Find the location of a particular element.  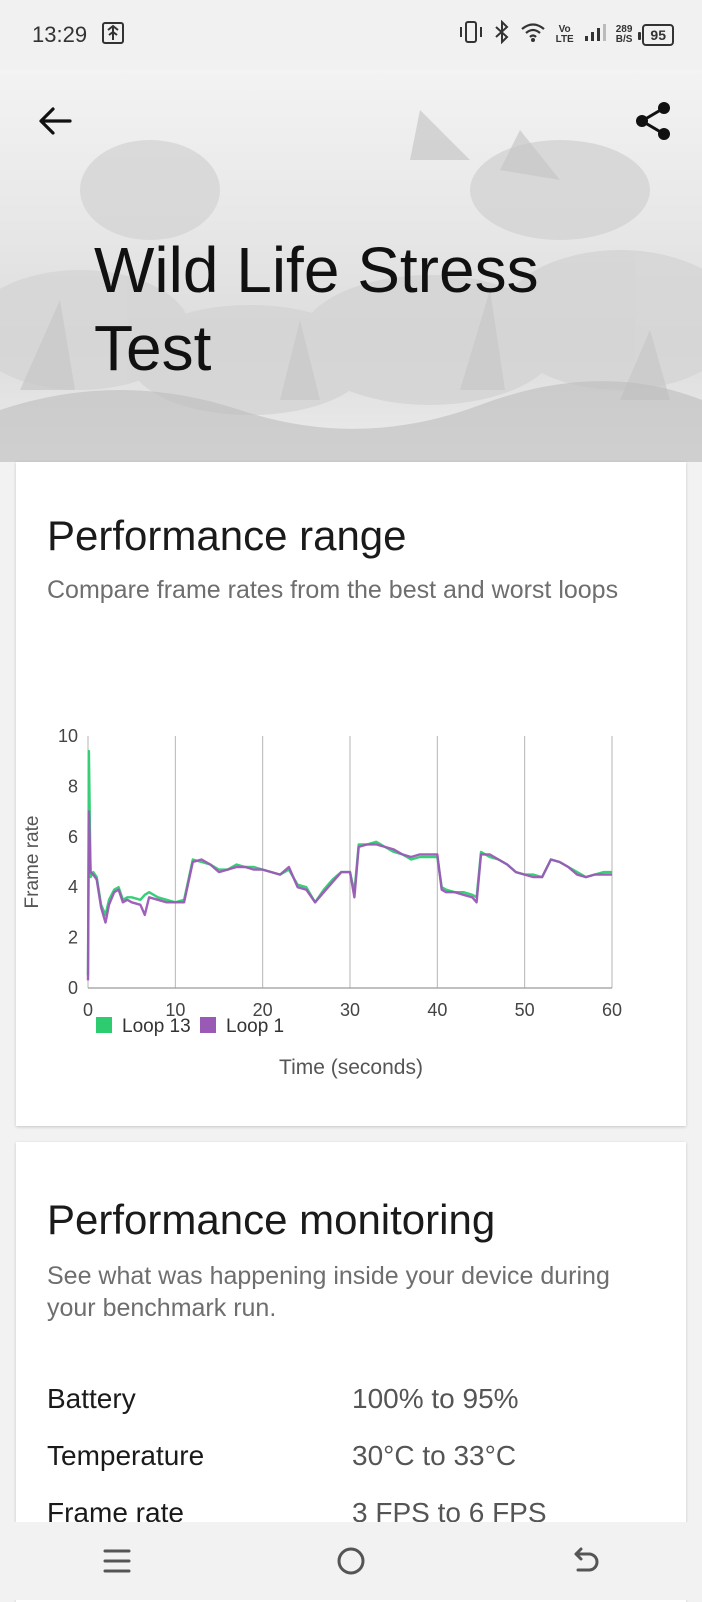

x-axis-label: Time (seconds) is located at coordinates (351, 1067).